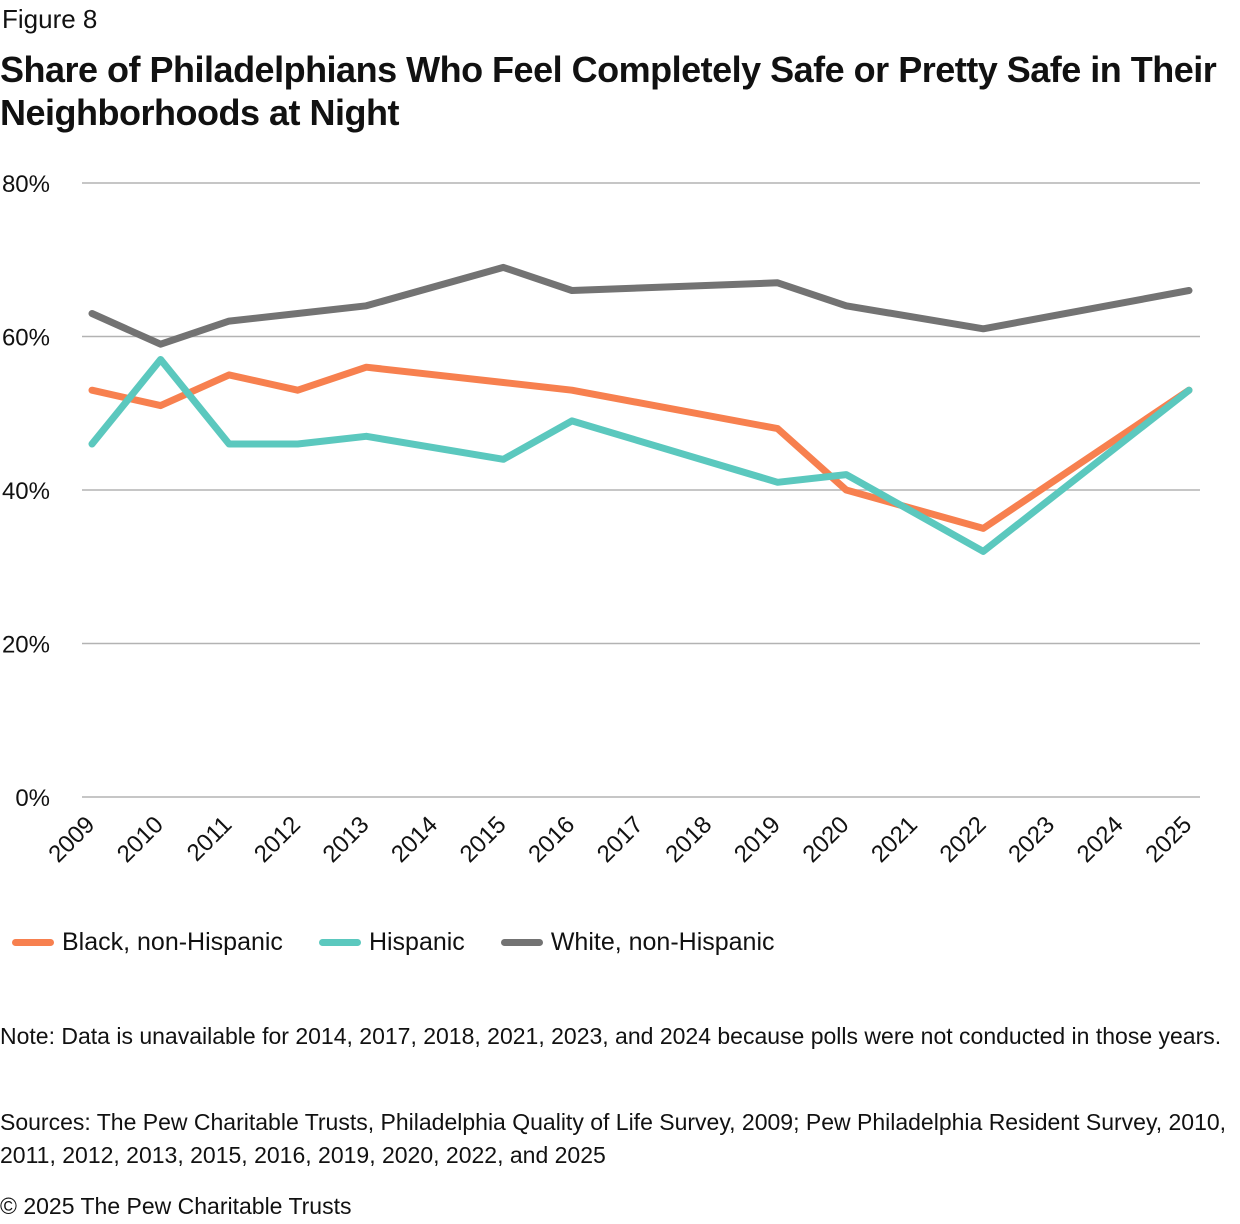 The image size is (1240, 1224). I want to click on y-tick-label: 40%, so click(26, 491).